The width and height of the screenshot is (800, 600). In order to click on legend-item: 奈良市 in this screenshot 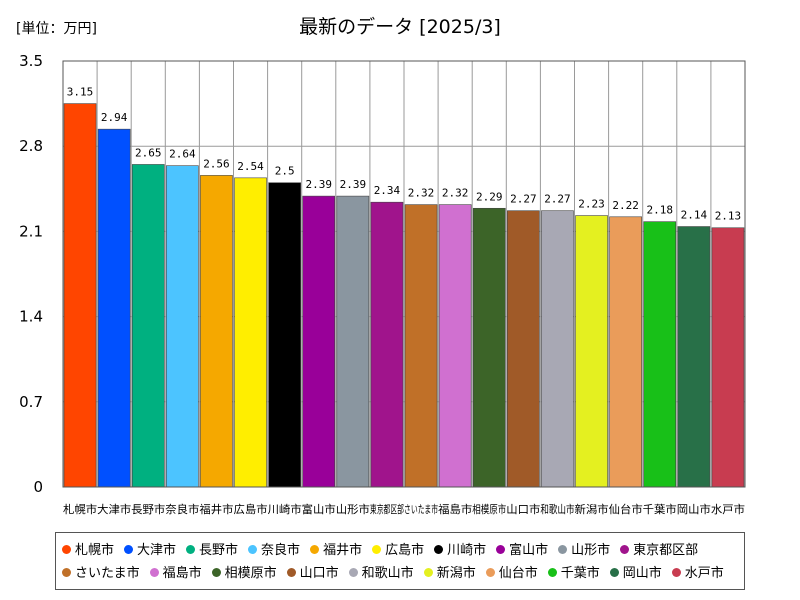, I will do `click(274, 548)`.